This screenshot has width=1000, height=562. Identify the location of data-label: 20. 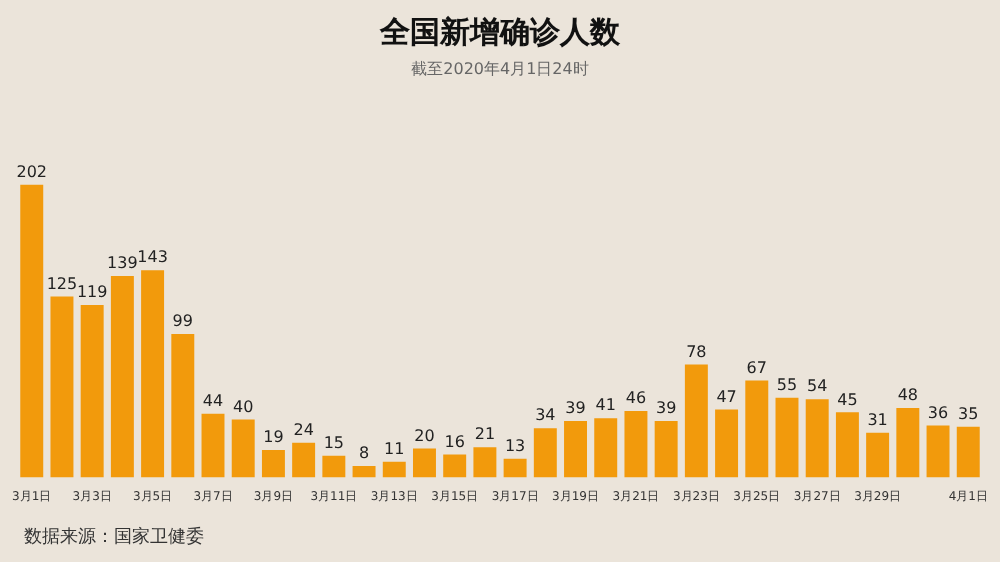
(424, 435).